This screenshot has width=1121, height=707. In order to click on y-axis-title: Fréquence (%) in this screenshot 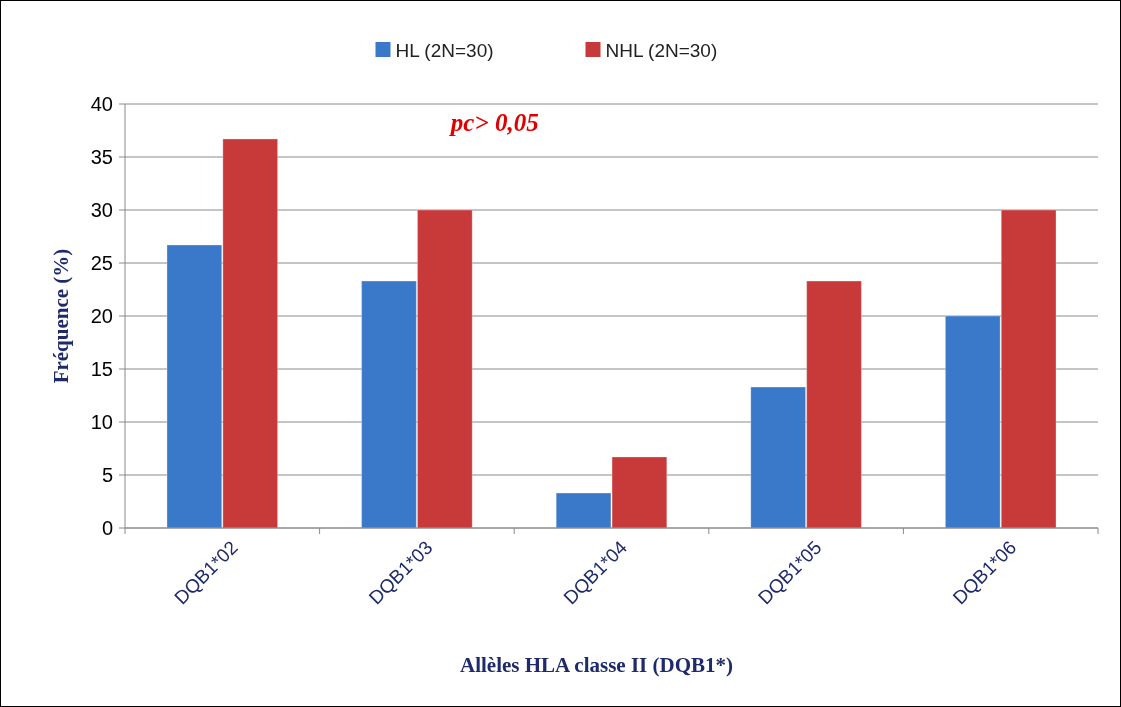, I will do `click(61, 316)`.